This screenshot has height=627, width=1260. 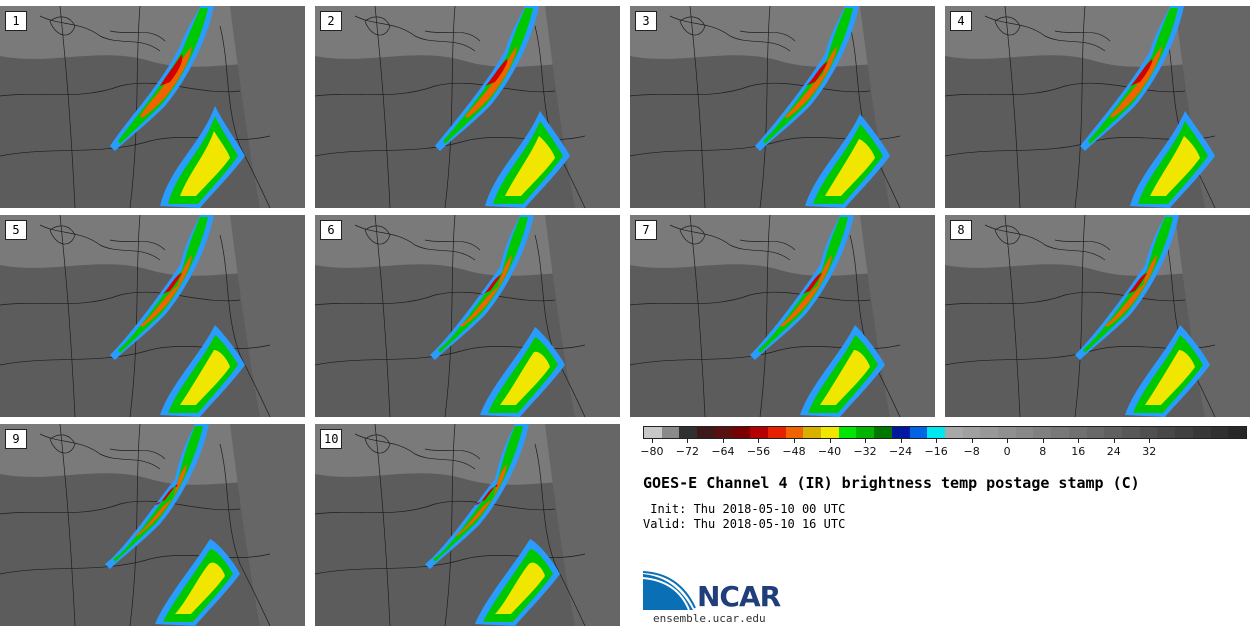 What do you see at coordinates (709, 618) in the screenshot?
I see `website-text: ensemble.ucar.edu` at bounding box center [709, 618].